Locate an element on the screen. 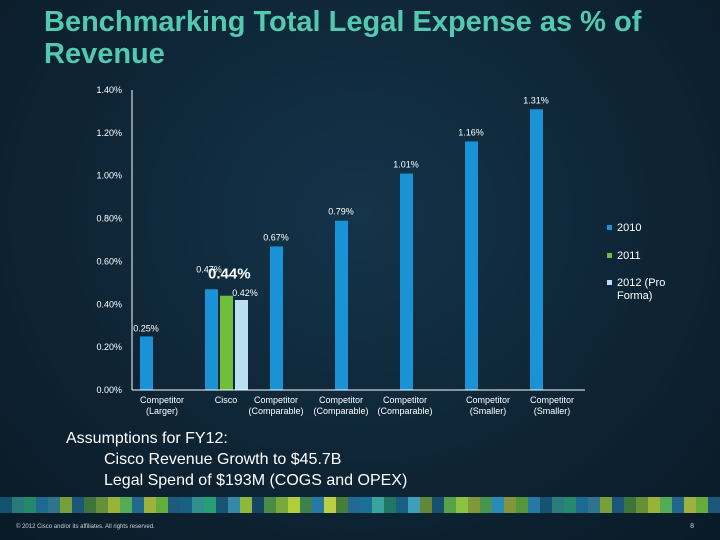 The image size is (720, 540). assumptions-heading: Assumptions for FY12: is located at coordinates (147, 438).